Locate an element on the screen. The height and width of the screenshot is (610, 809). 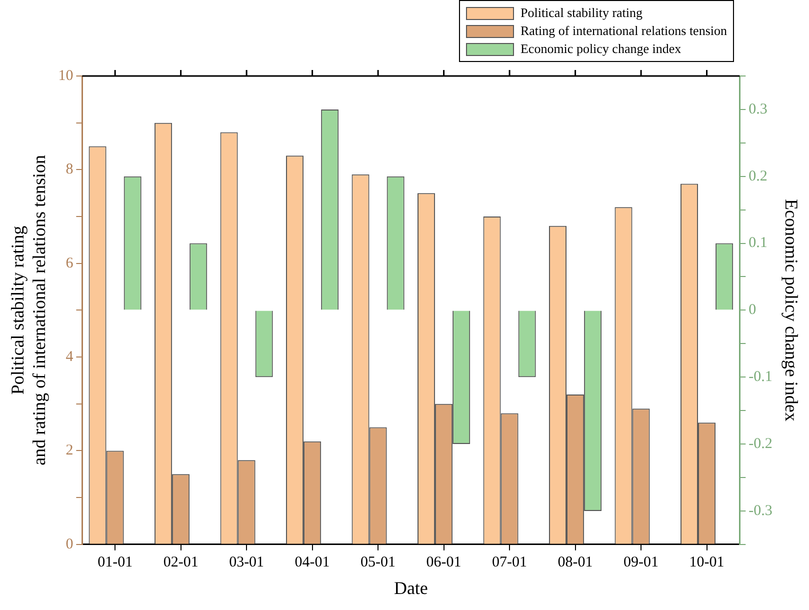
x-tick-label: 07-01 is located at coordinates (510, 562).